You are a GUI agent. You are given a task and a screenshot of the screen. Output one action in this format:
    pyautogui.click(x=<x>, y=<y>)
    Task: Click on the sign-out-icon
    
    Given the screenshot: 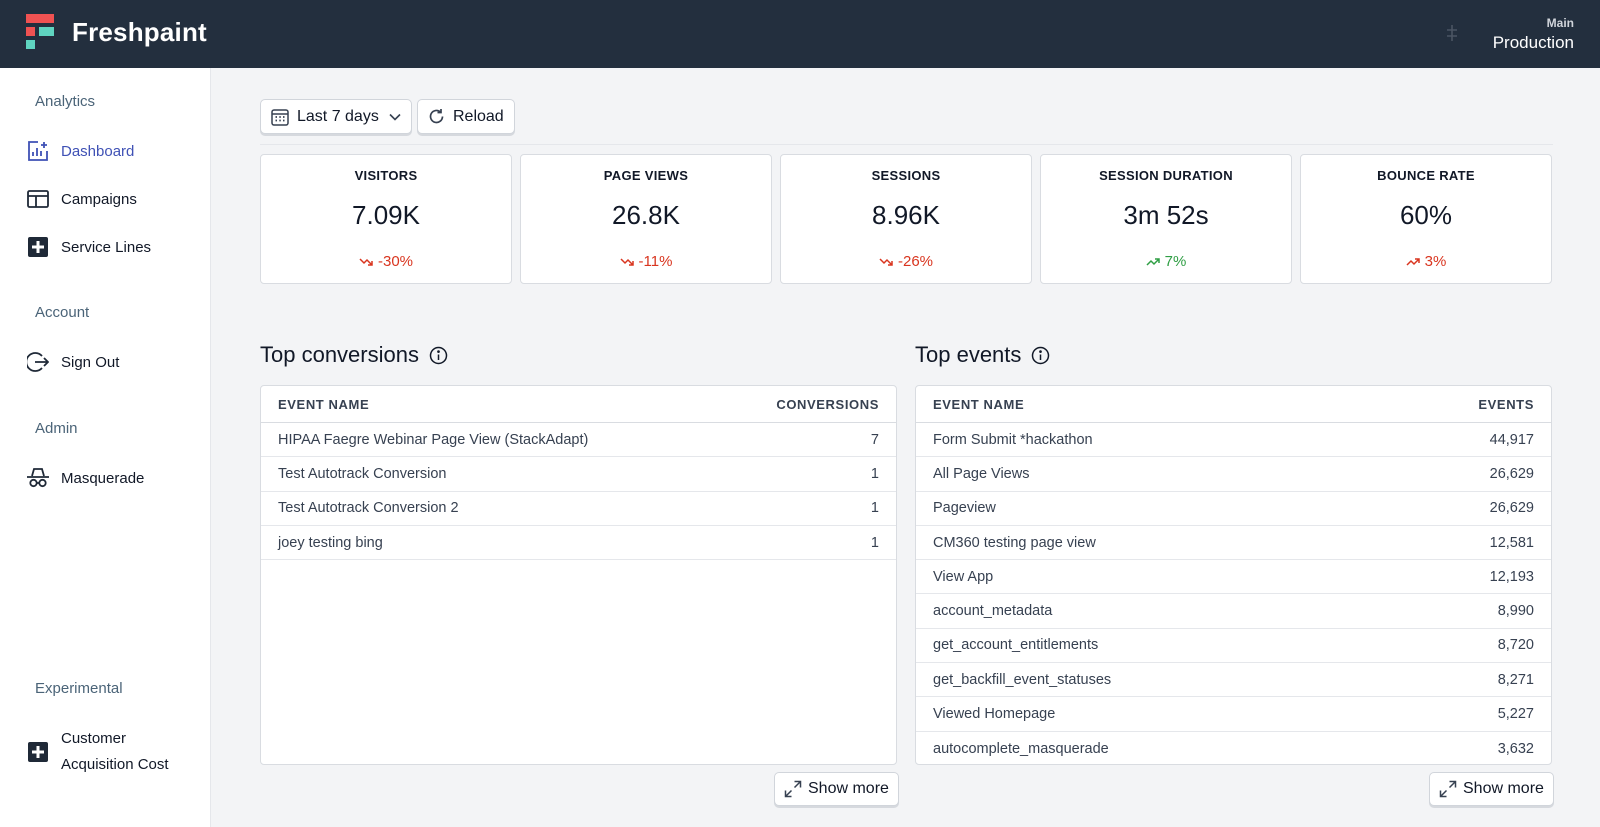 What is the action you would take?
    pyautogui.click(x=38, y=362)
    